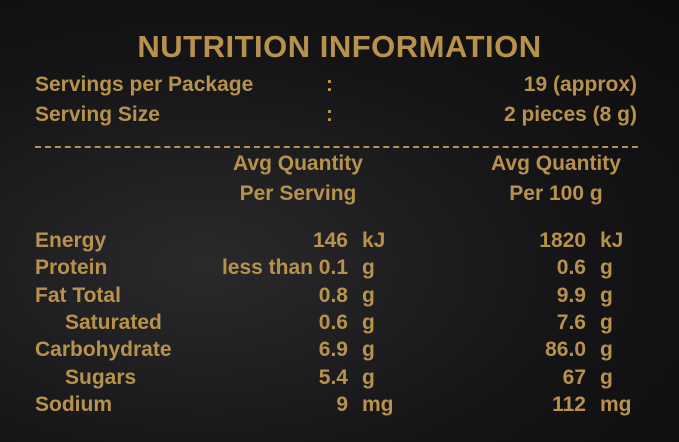 Image resolution: width=679 pixels, height=442 pixels. Describe the element at coordinates (616, 404) in the screenshot. I see `unit-per-100g: mg` at that location.